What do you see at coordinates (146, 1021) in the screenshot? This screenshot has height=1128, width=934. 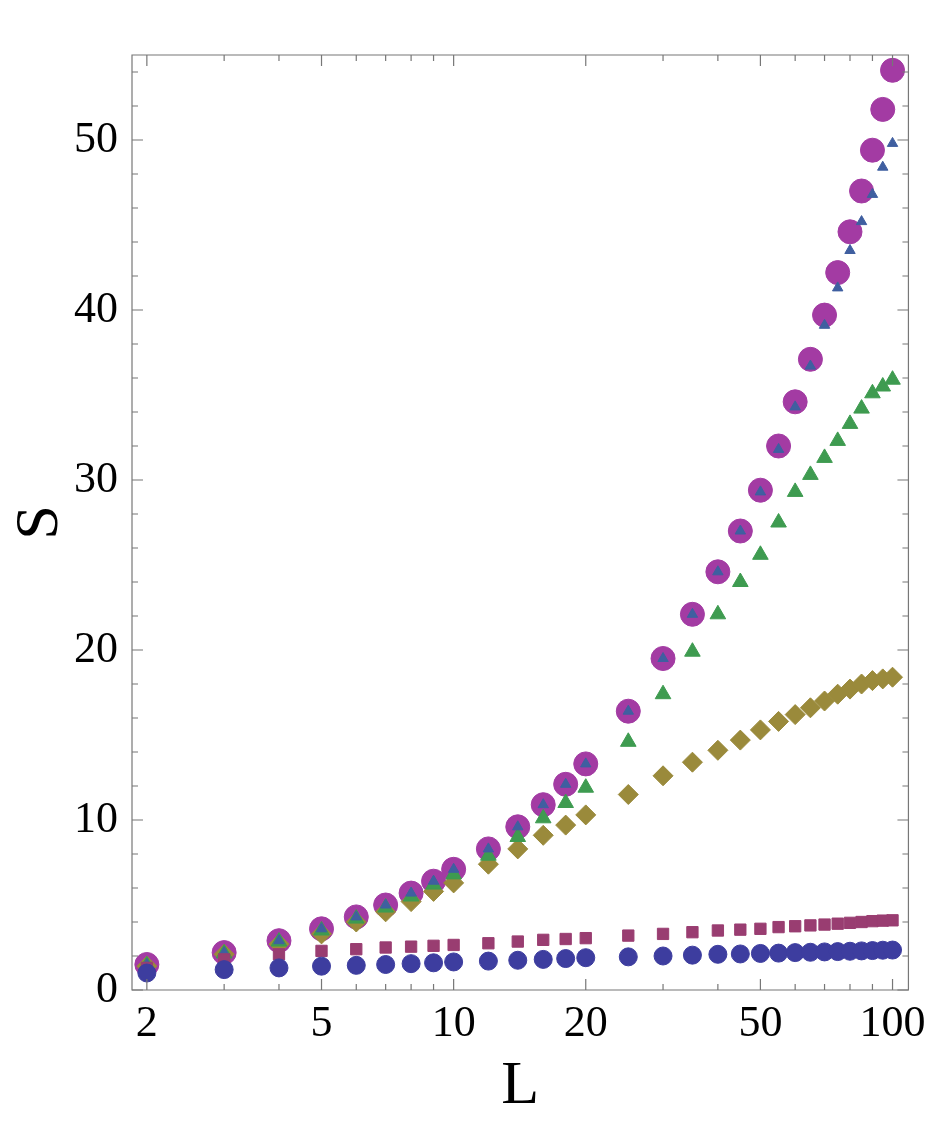 I see `x-tick-label: 2` at bounding box center [146, 1021].